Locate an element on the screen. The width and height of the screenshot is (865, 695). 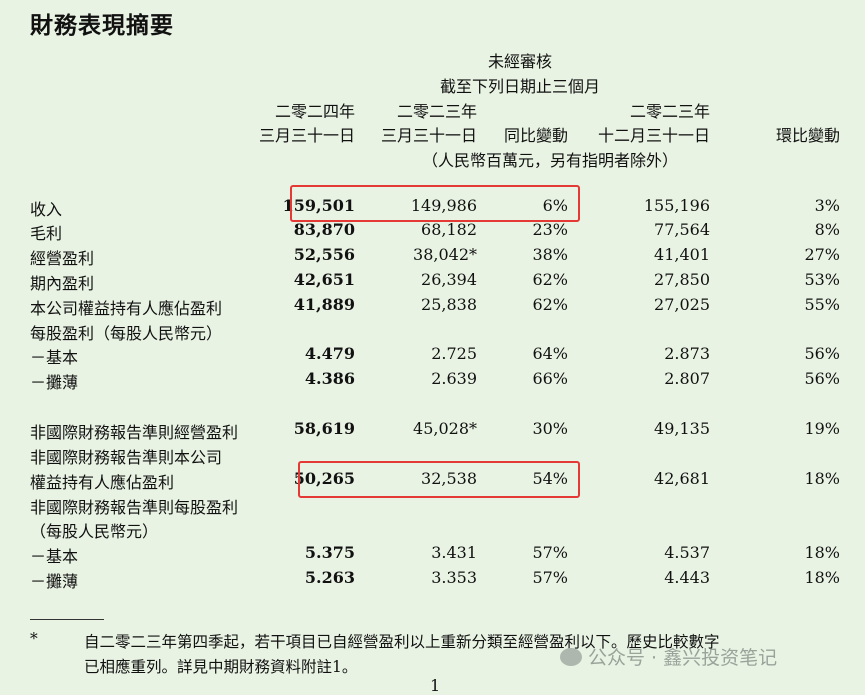
value-2023q1: 25,838 is located at coordinates (449, 304).